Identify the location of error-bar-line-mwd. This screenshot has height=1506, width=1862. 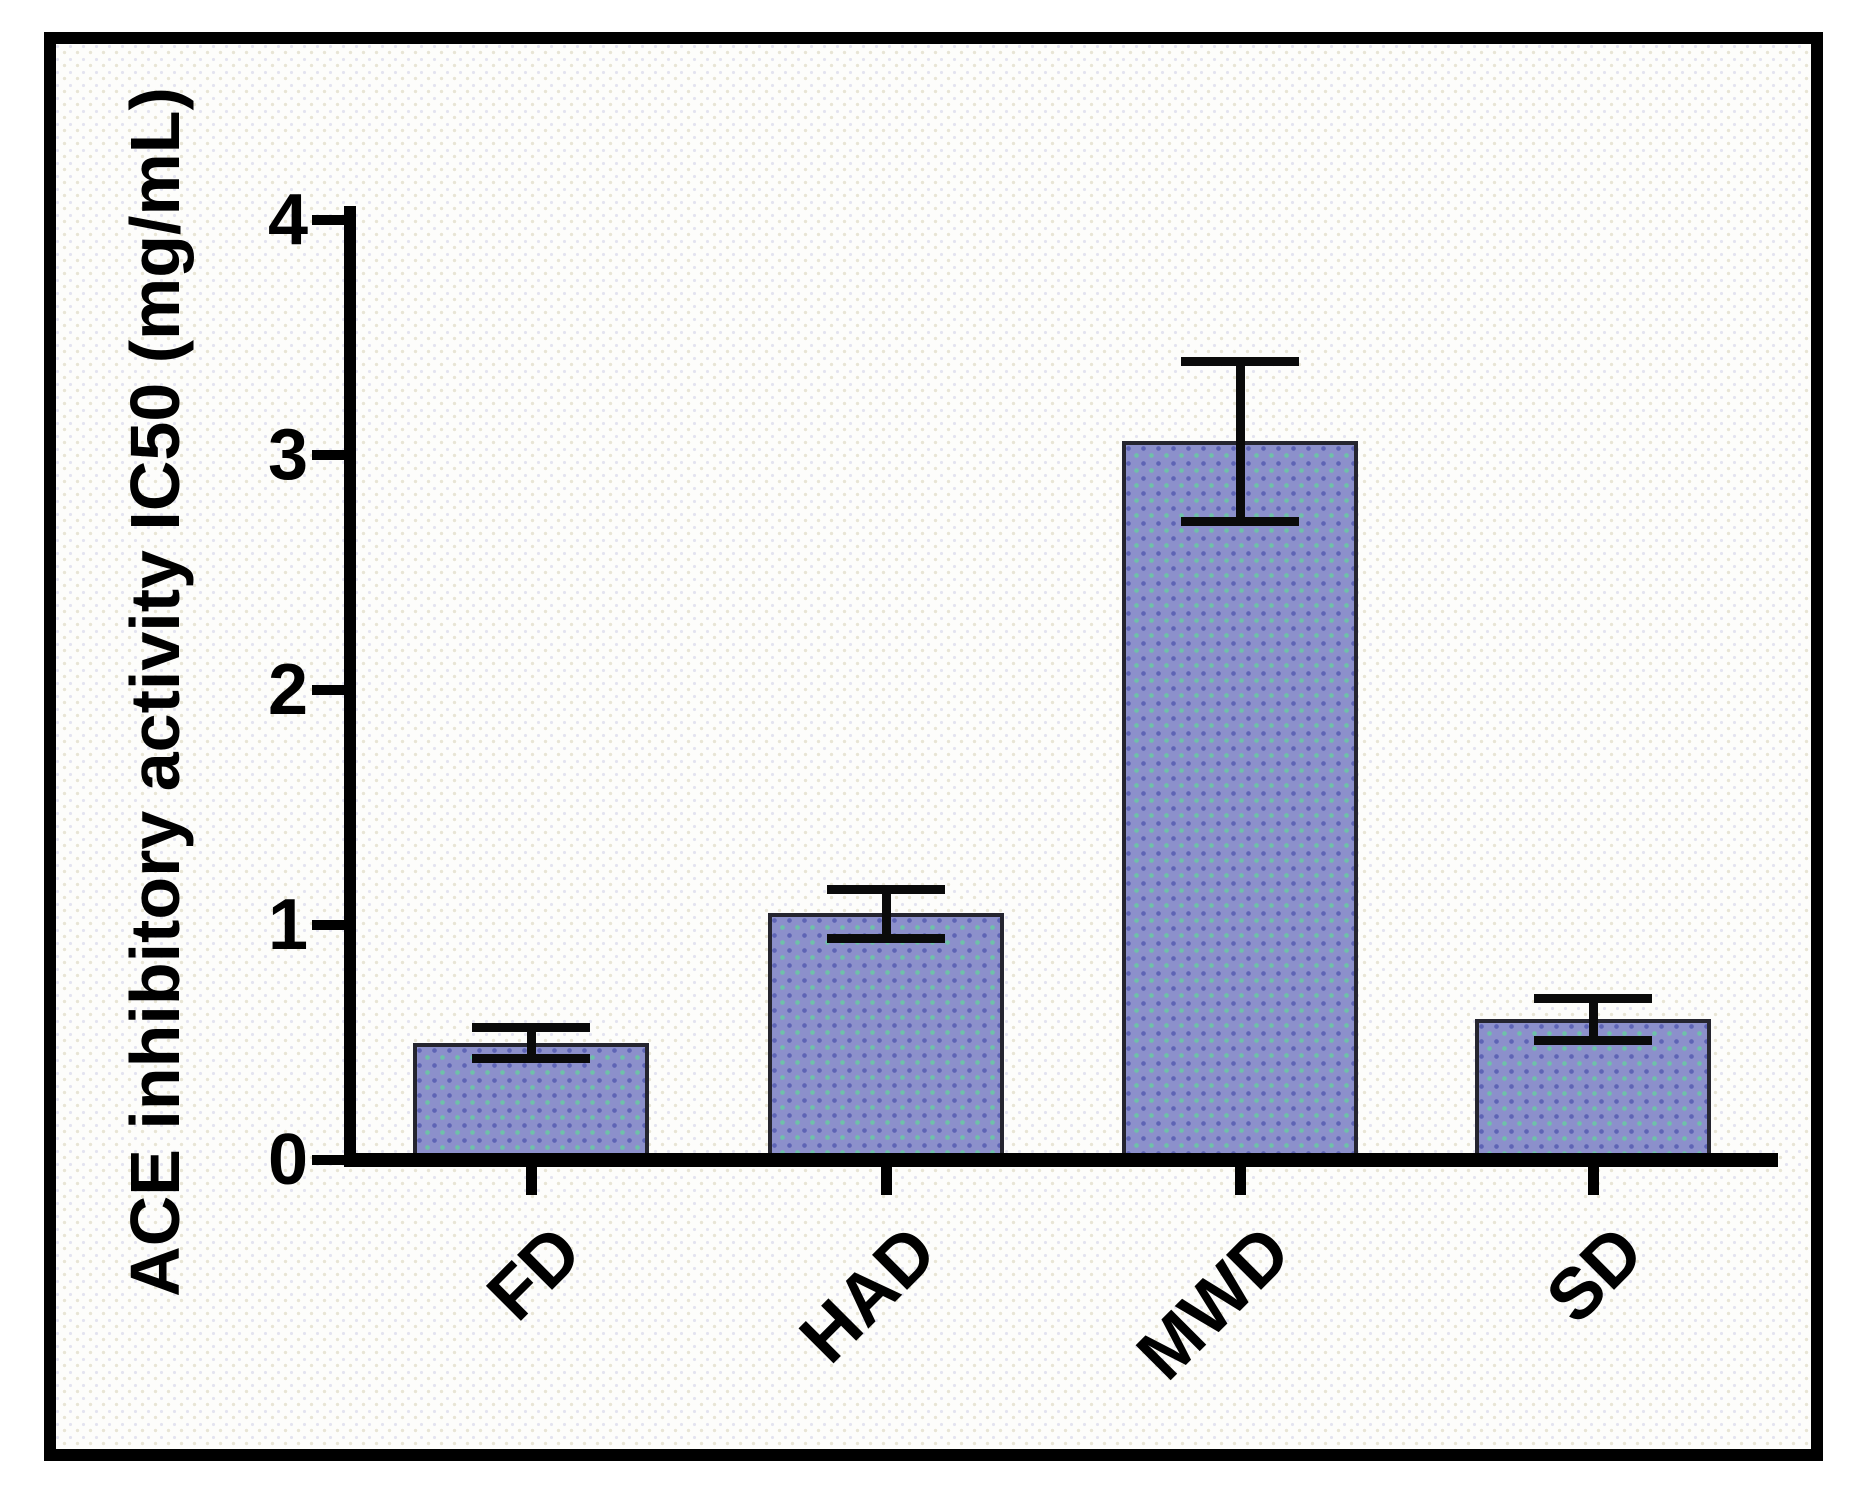
(1240, 441).